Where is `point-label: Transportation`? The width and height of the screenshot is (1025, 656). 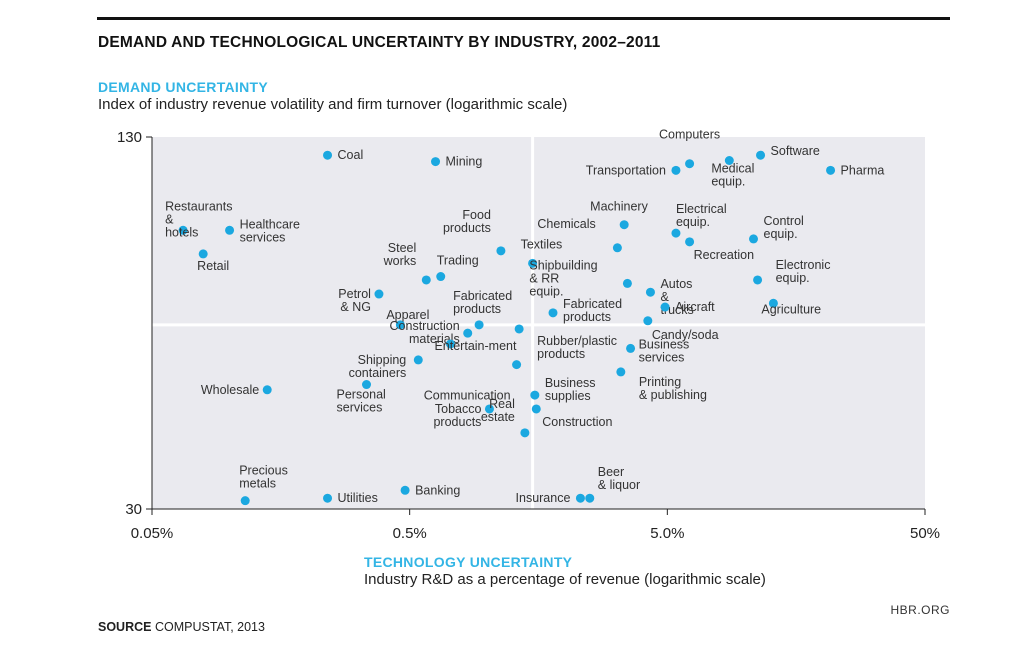
point-label: Transportation is located at coordinates (626, 170).